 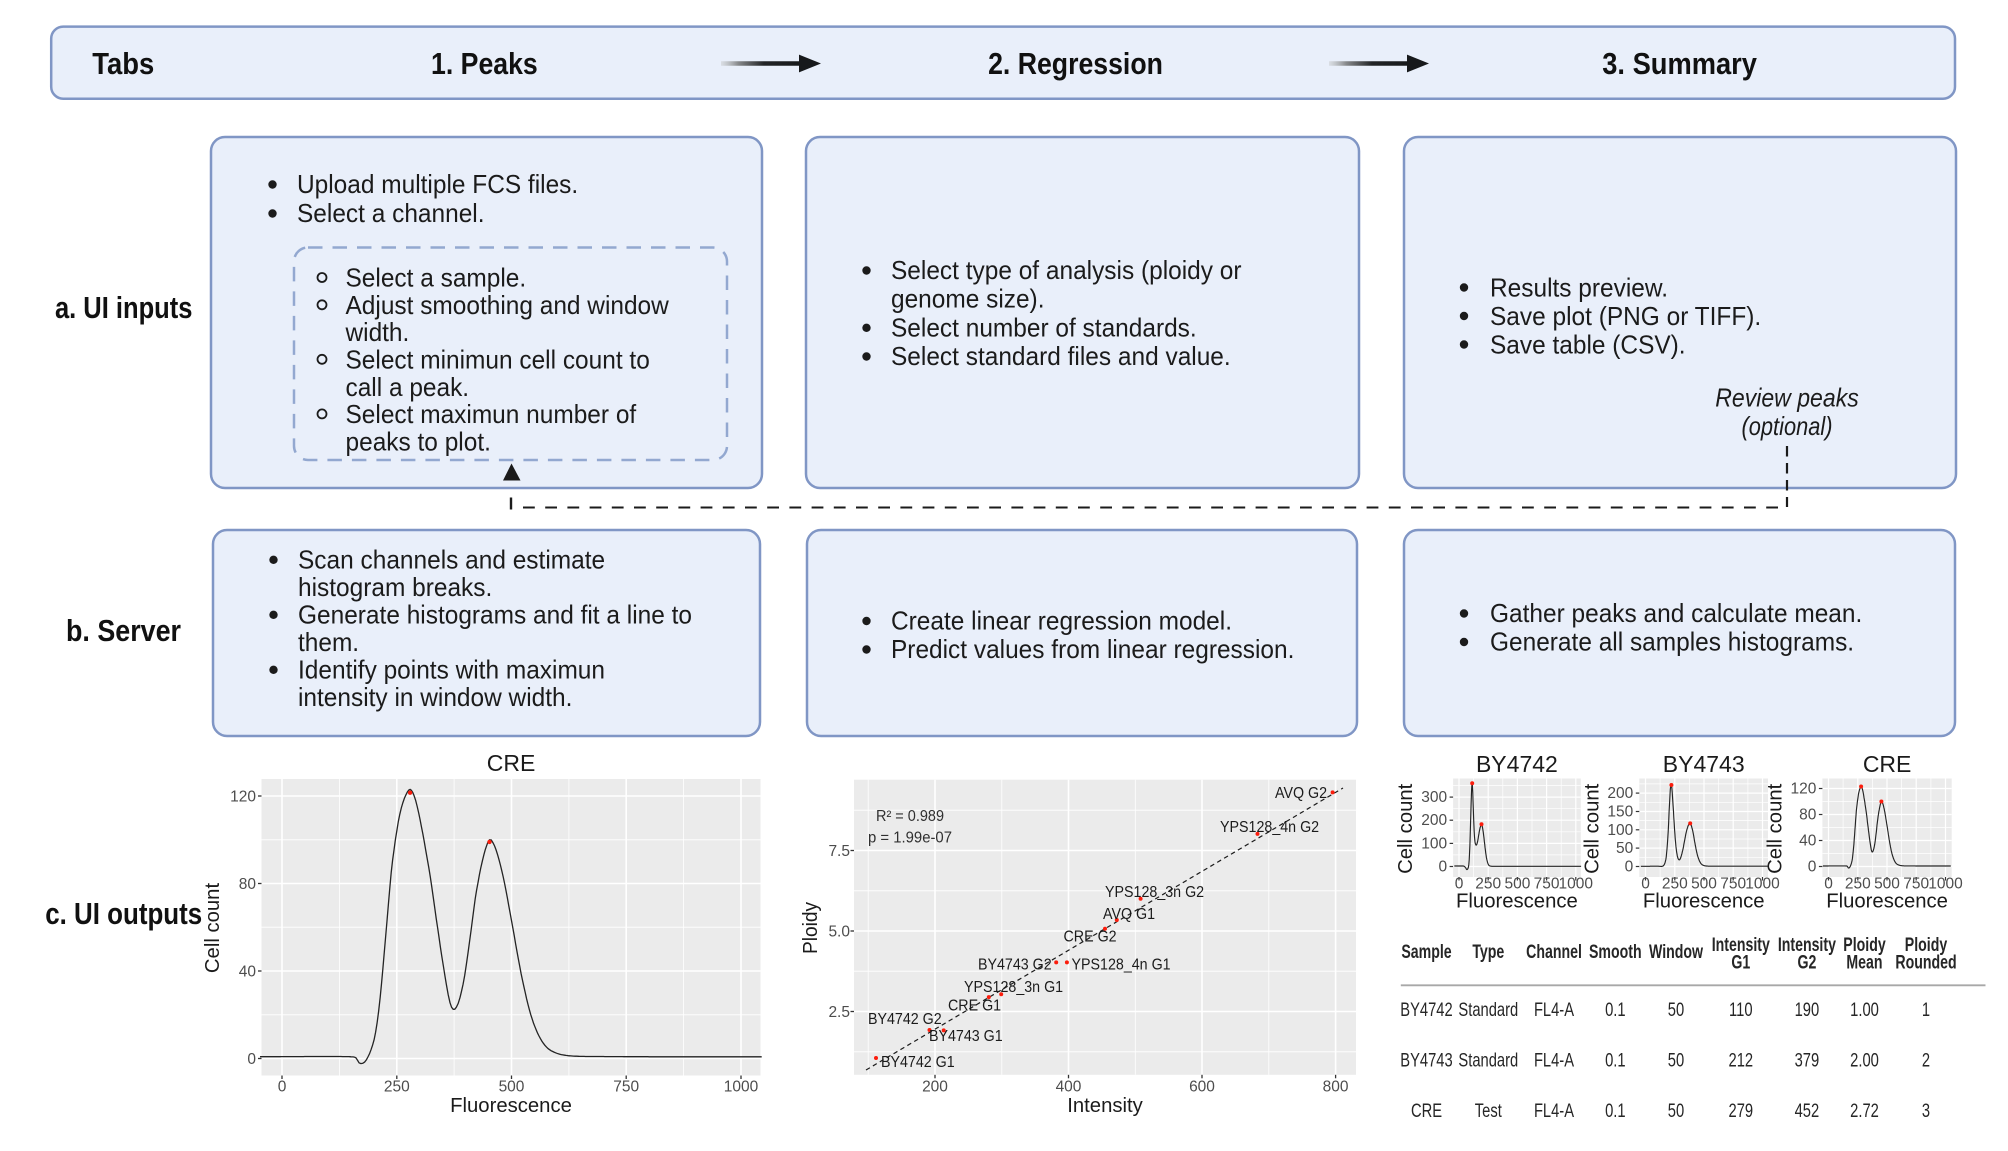 What do you see at coordinates (1926, 1061) in the screenshot?
I see `svg-text: 2` at bounding box center [1926, 1061].